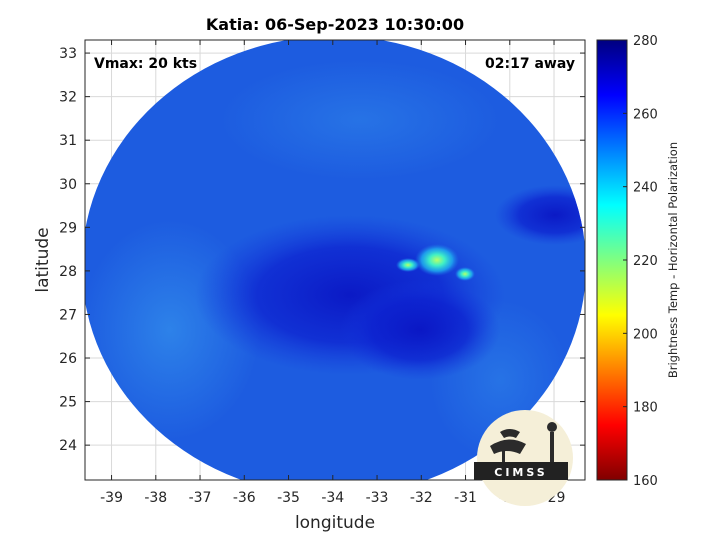 The width and height of the screenshot is (720, 540). Describe the element at coordinates (111, 498) in the screenshot. I see `x-tick-label: -39` at that location.